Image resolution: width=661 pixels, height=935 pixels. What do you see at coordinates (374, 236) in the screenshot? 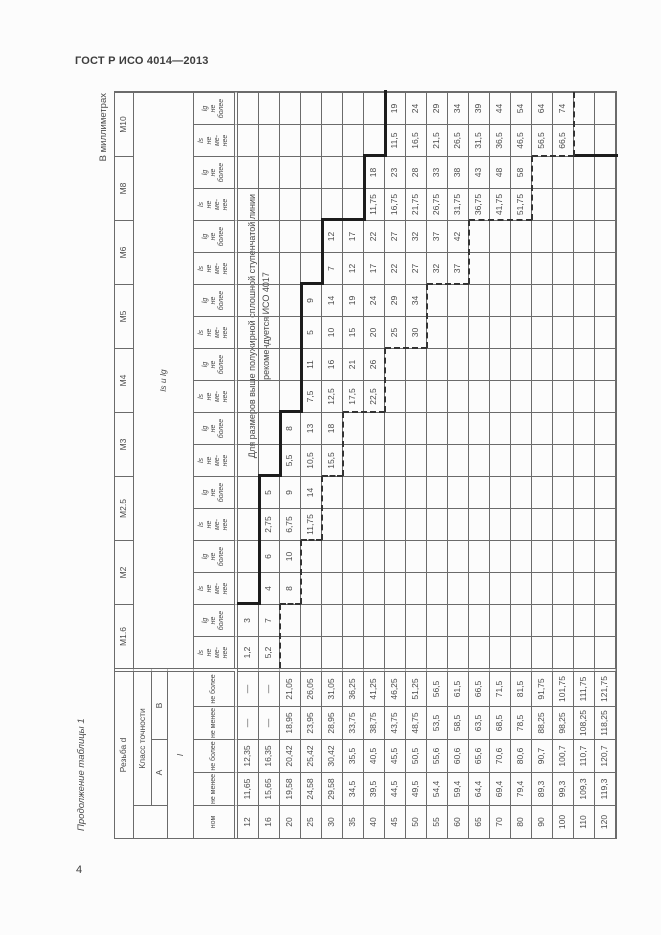
I see `lg-value: 22` at bounding box center [374, 236].